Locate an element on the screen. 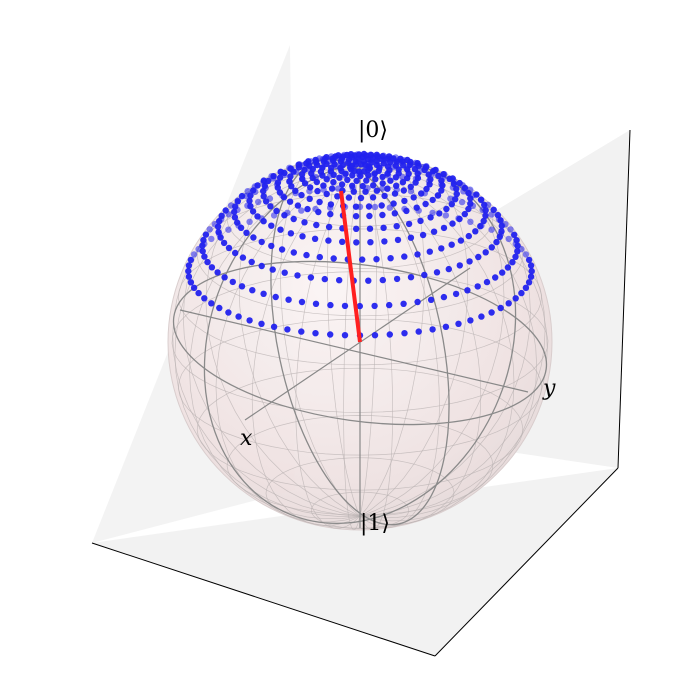 The width and height of the screenshot is (700, 700). right-pane-edge is located at coordinates (624, 299).